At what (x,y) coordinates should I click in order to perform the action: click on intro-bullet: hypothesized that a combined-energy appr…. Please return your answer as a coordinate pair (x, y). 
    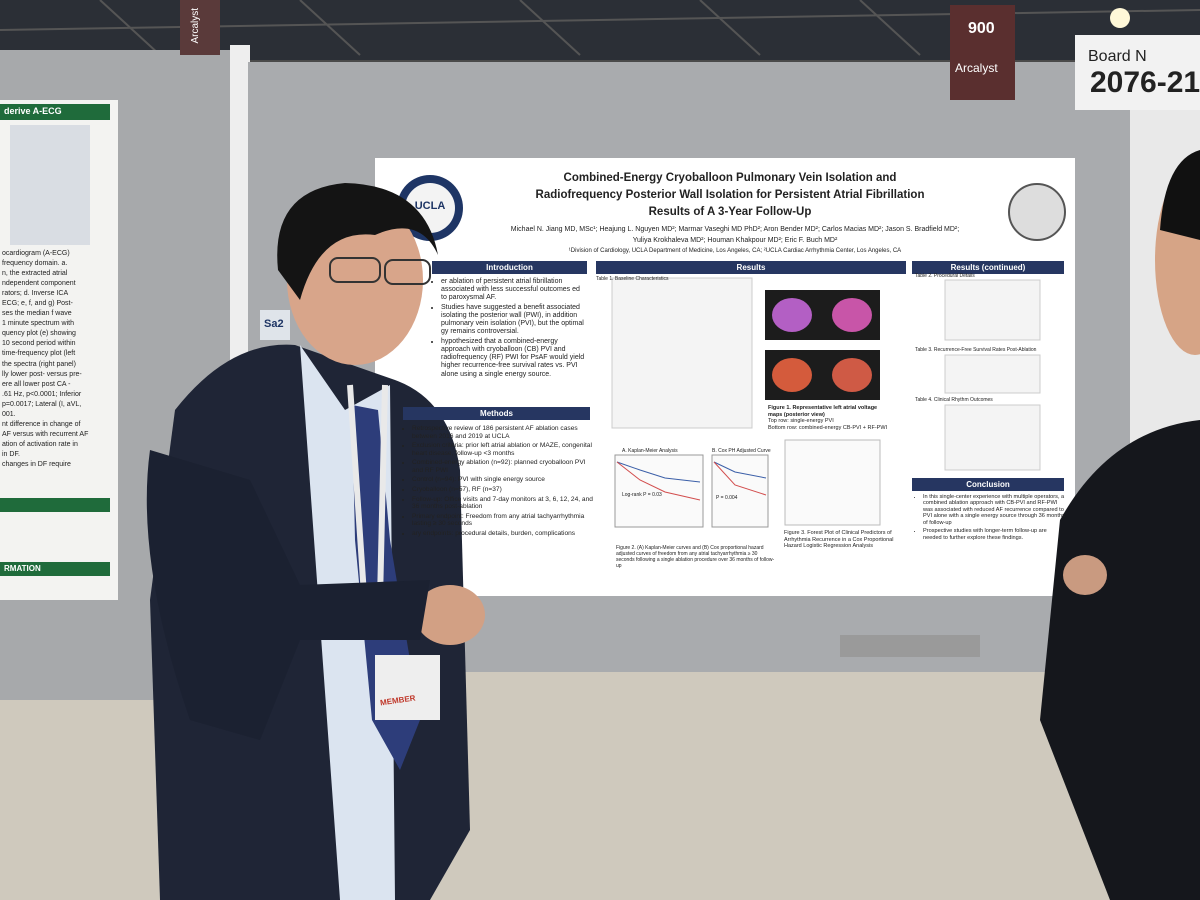
    Looking at the image, I should click on (514, 358).